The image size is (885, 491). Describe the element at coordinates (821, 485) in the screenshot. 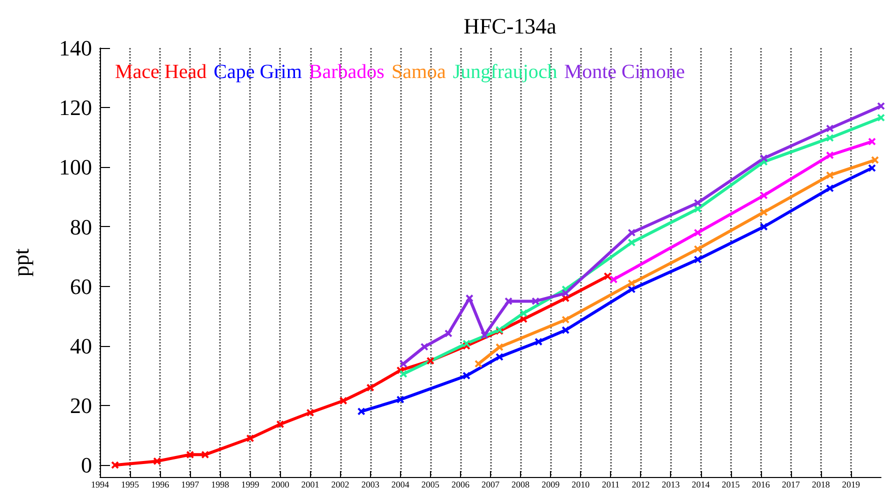

I see `x-tick-label: 2018` at that location.